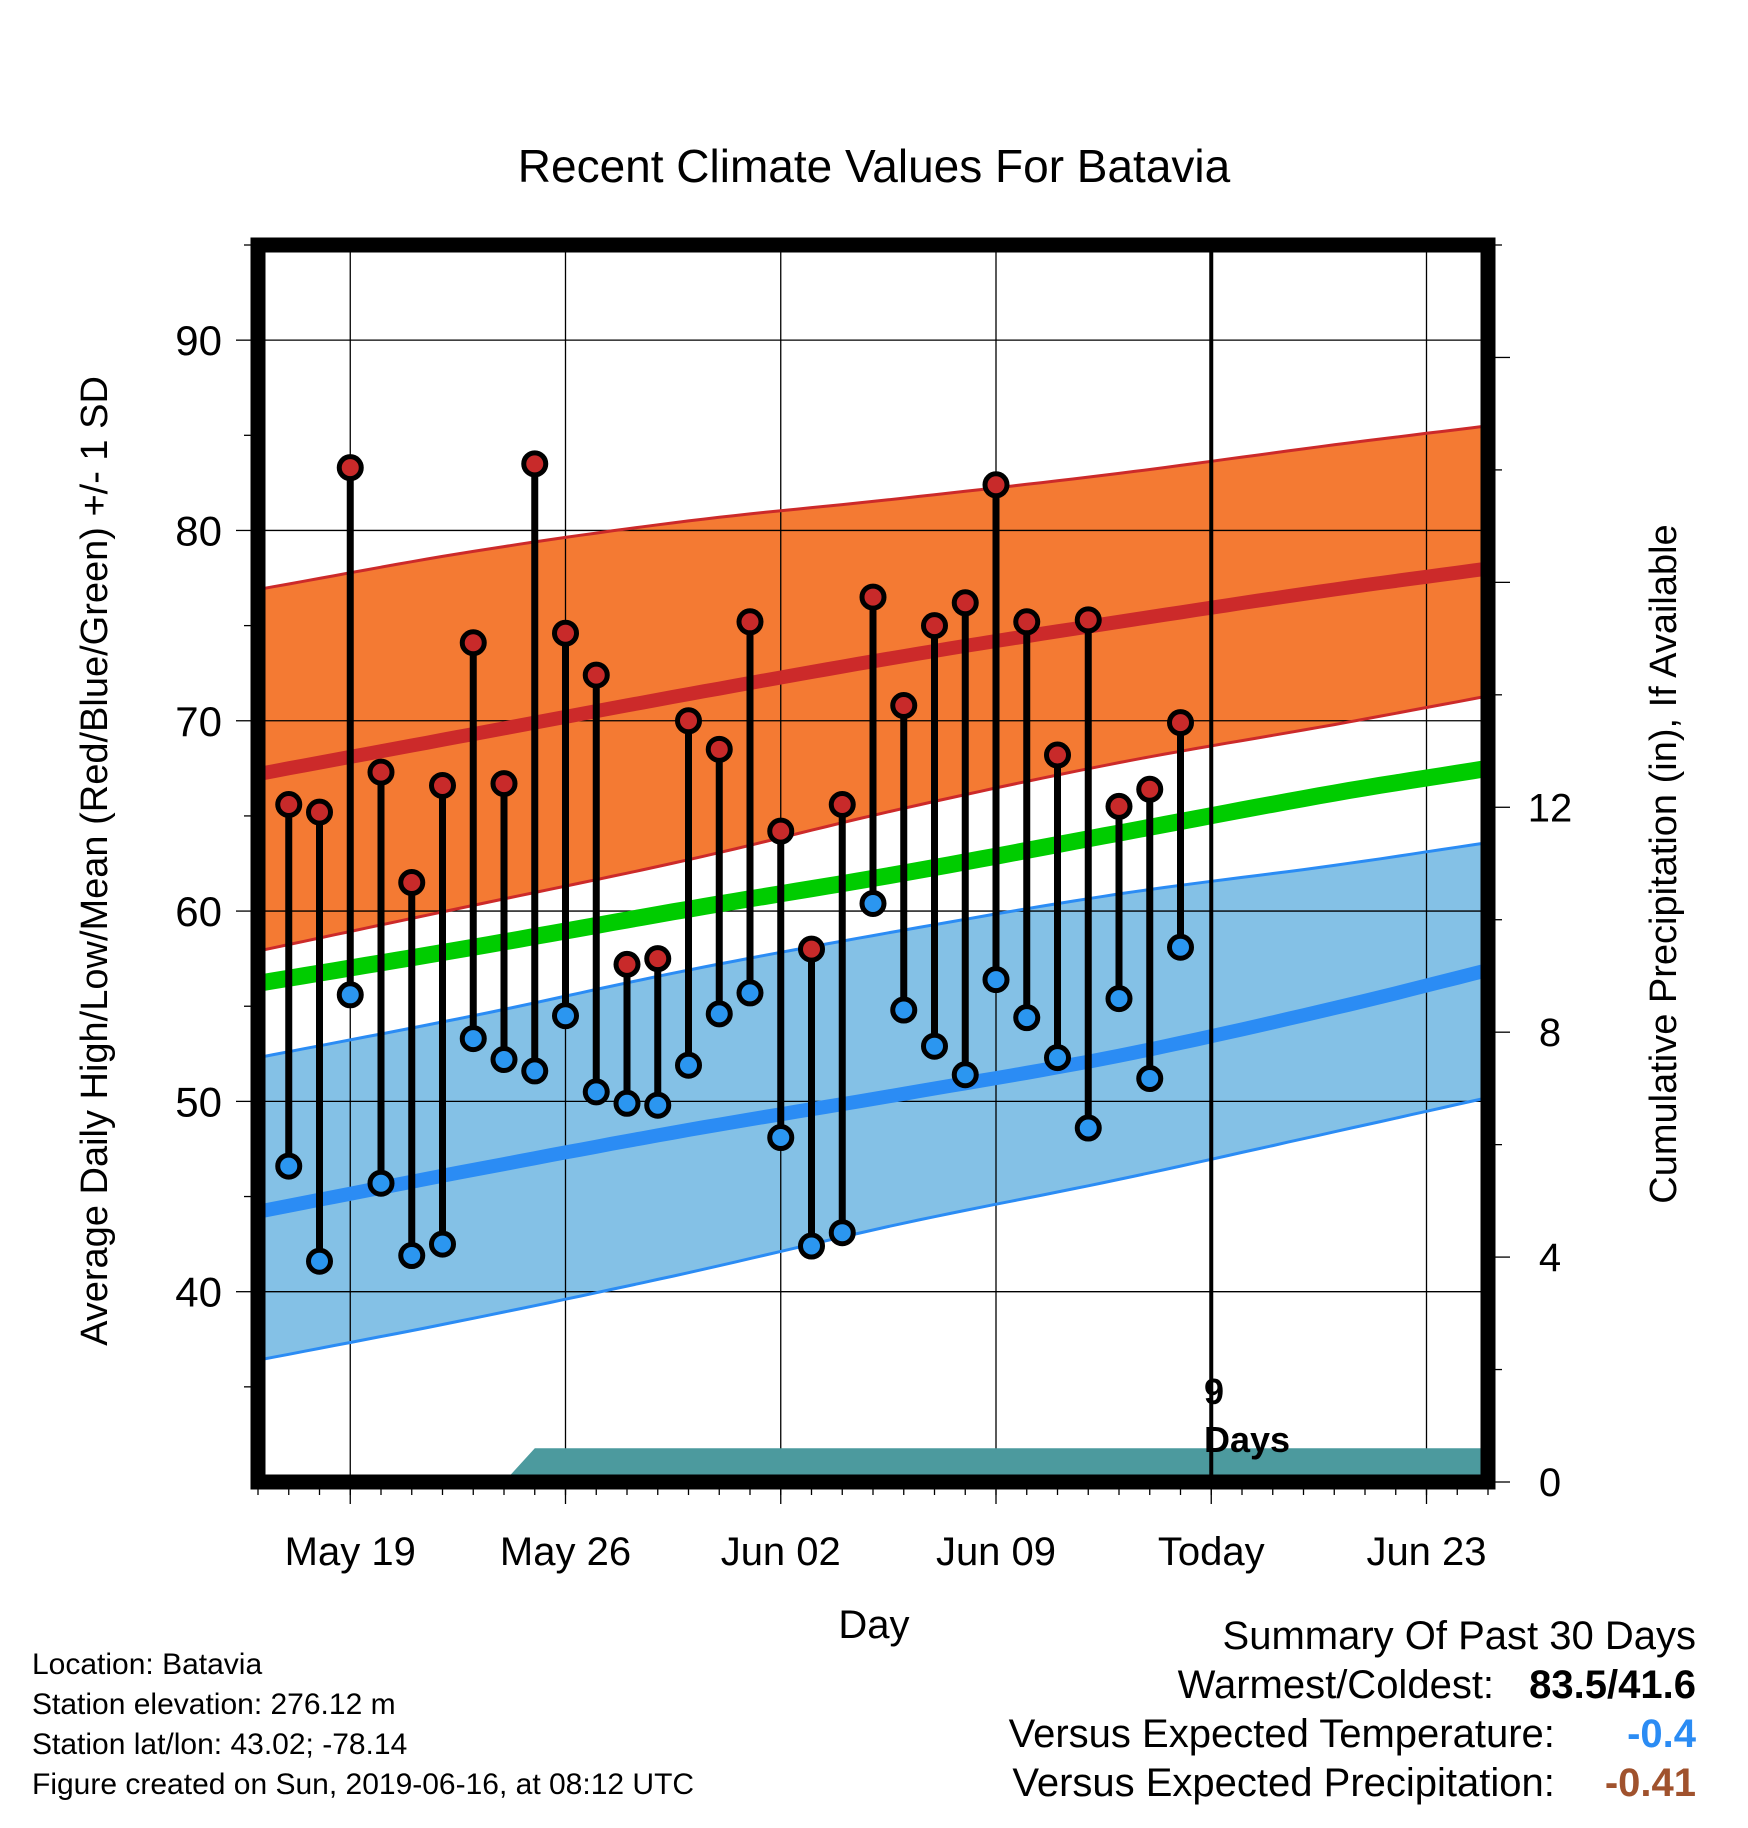 Image resolution: width=1748 pixels, height=1828 pixels. What do you see at coordinates (874, 166) in the screenshot?
I see `chart-title: Recent Climate Values For Batavia` at bounding box center [874, 166].